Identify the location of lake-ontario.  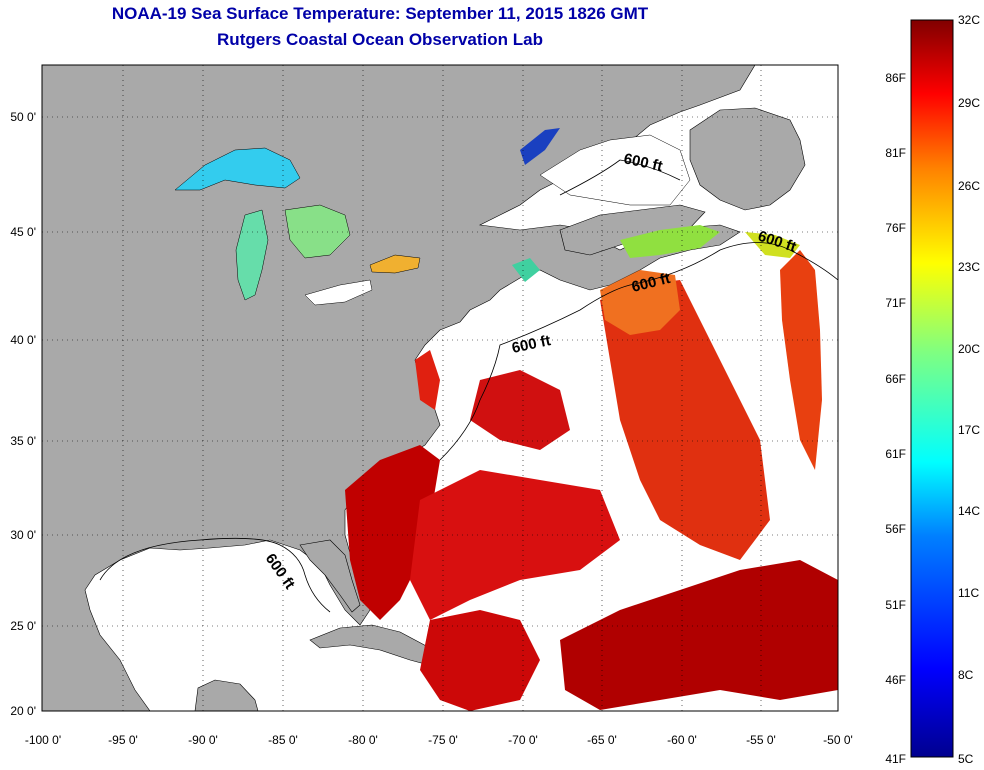
(395, 264).